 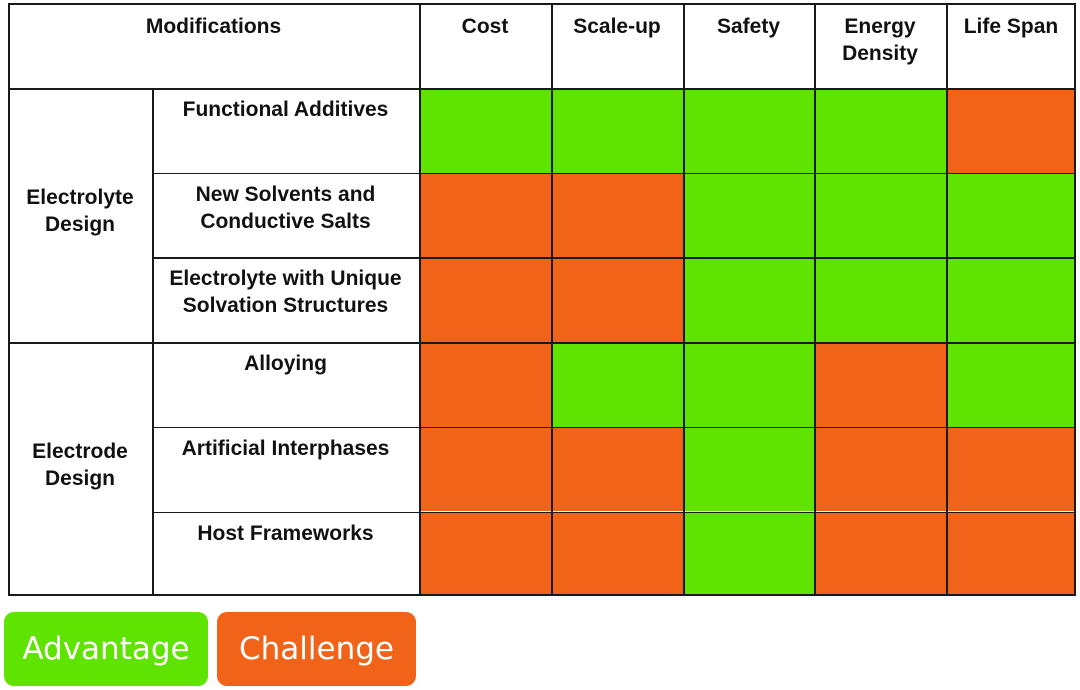 I want to click on header-life-span: Life Span, so click(x=1011, y=26).